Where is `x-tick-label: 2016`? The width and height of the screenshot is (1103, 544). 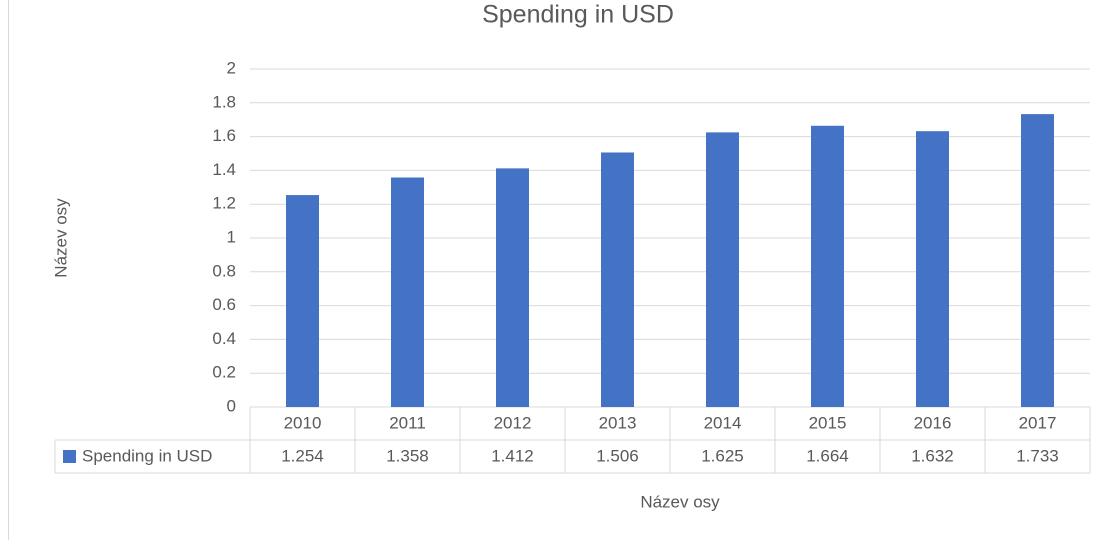
x-tick-label: 2016 is located at coordinates (933, 422).